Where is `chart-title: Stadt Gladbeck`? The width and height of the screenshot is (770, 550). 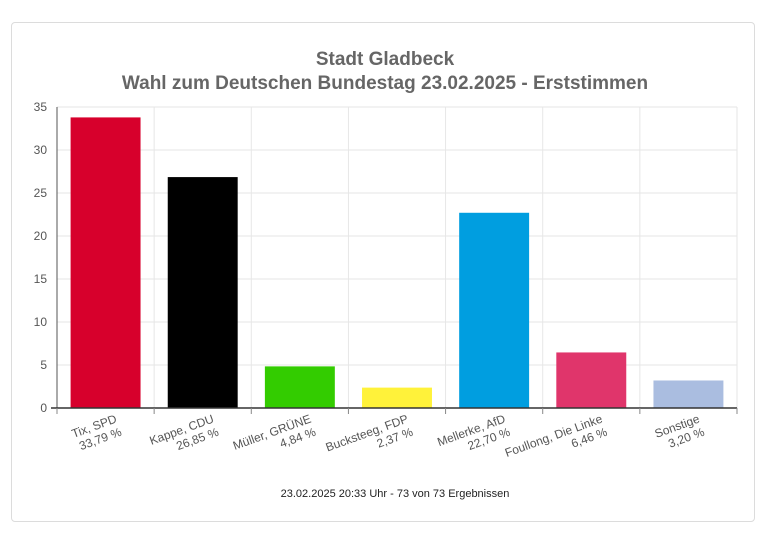
chart-title: Stadt Gladbeck is located at coordinates (385, 59).